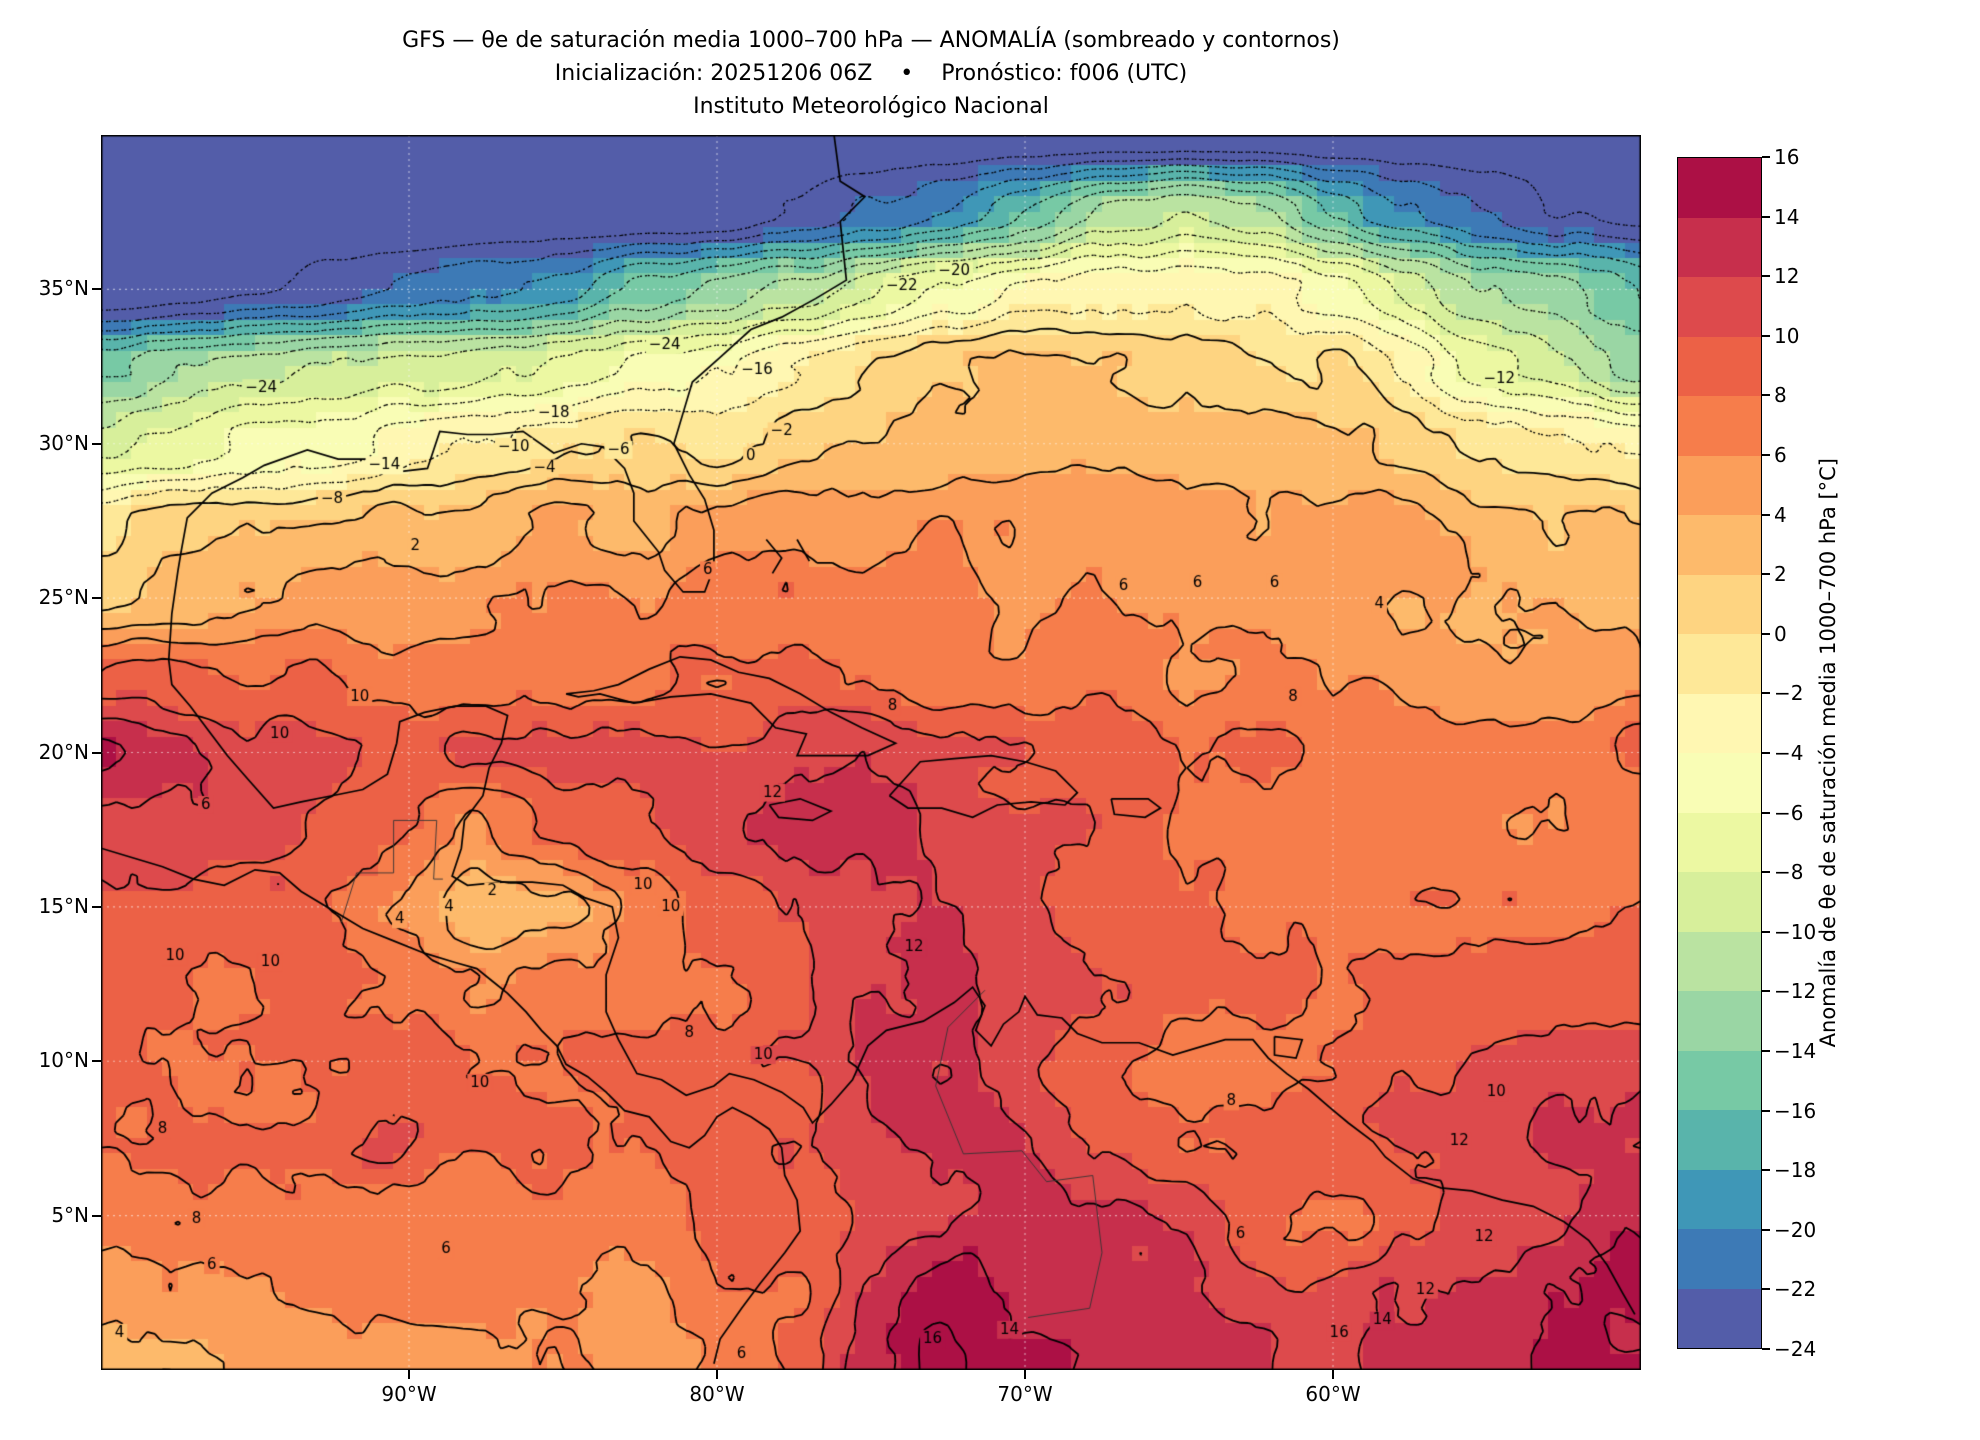 This screenshot has width=1980, height=1440. Describe the element at coordinates (1780, 514) in the screenshot. I see `colorbar-tick-label: 4` at that location.